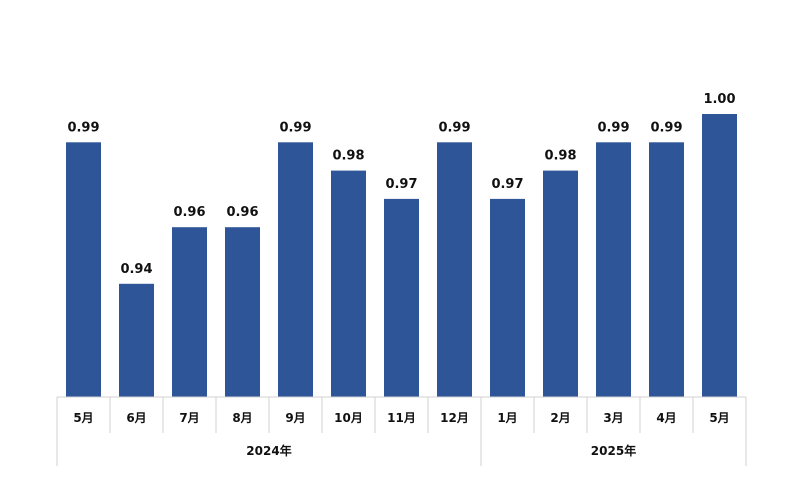 Image resolution: width=800 pixels, height=493 pixels. I want to click on category-label-8: 12月, so click(454, 418).